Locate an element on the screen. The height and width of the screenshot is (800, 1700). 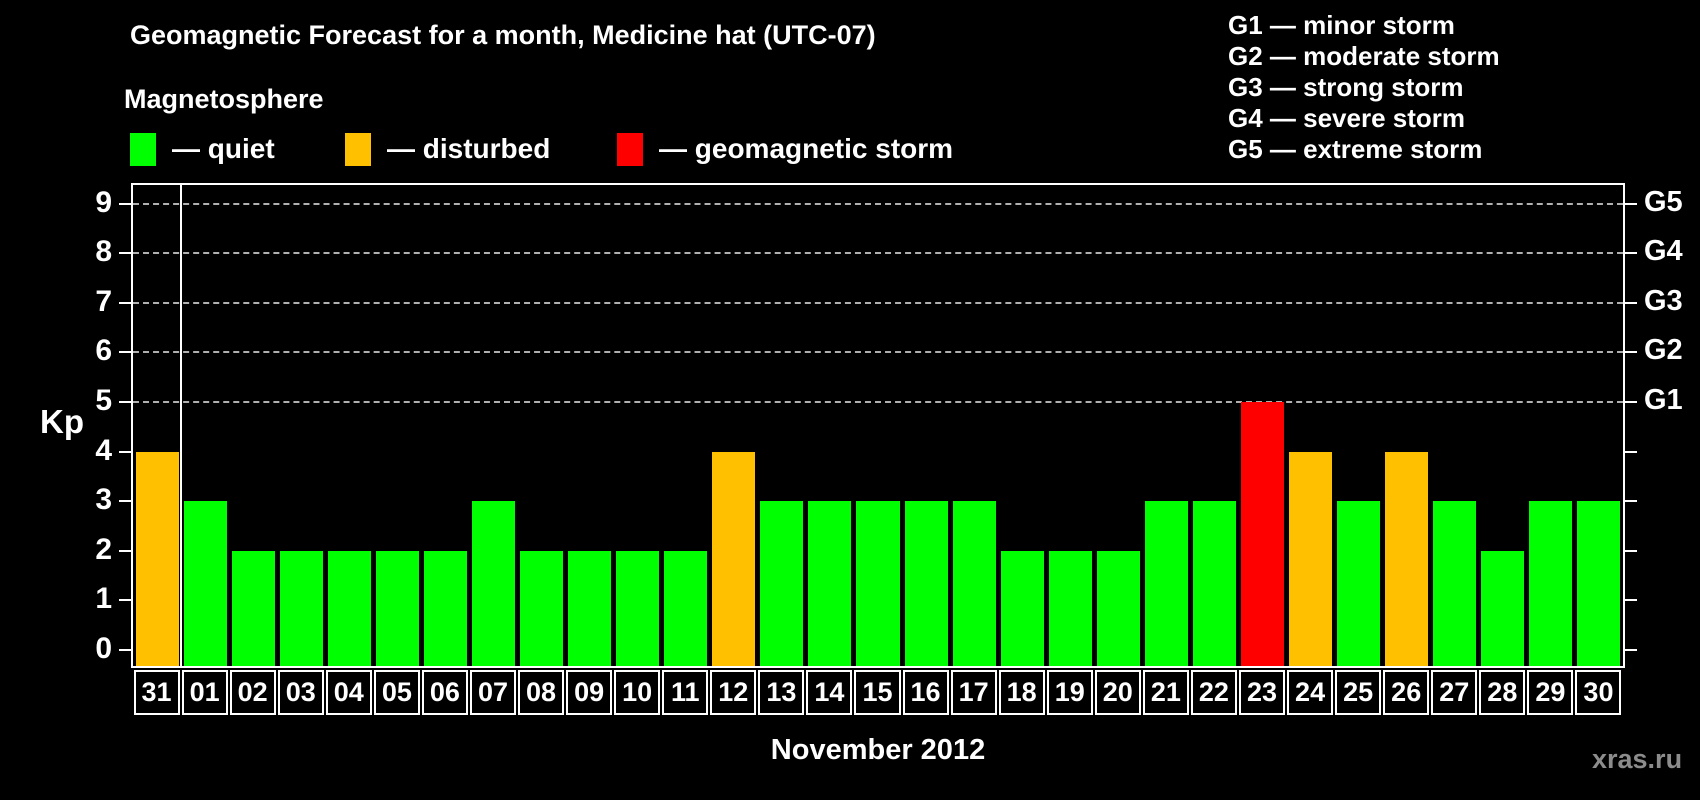
date-cell-12: 12 is located at coordinates (733, 692).